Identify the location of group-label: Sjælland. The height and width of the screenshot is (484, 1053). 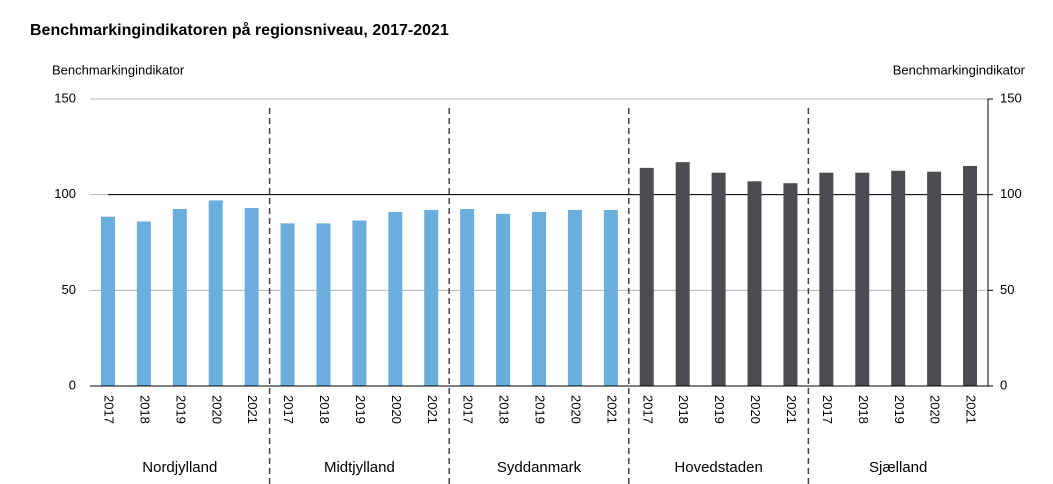
(898, 467).